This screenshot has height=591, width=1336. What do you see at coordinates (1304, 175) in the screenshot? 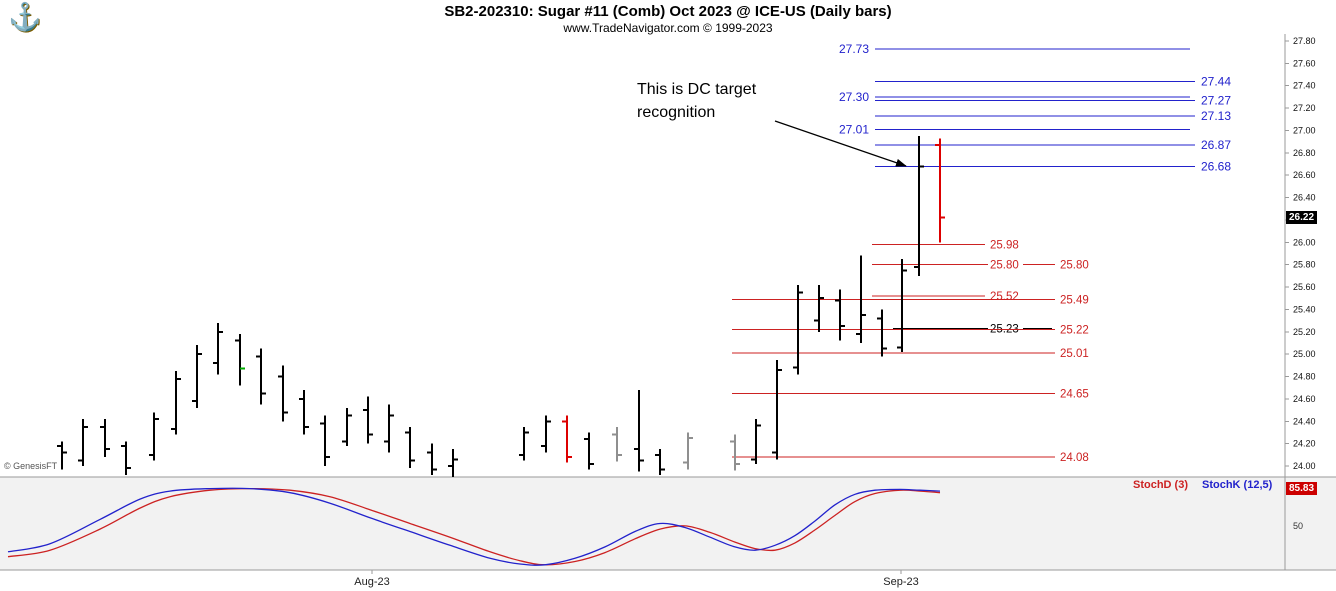
I see `price-tick-label: 26.60` at bounding box center [1304, 175].